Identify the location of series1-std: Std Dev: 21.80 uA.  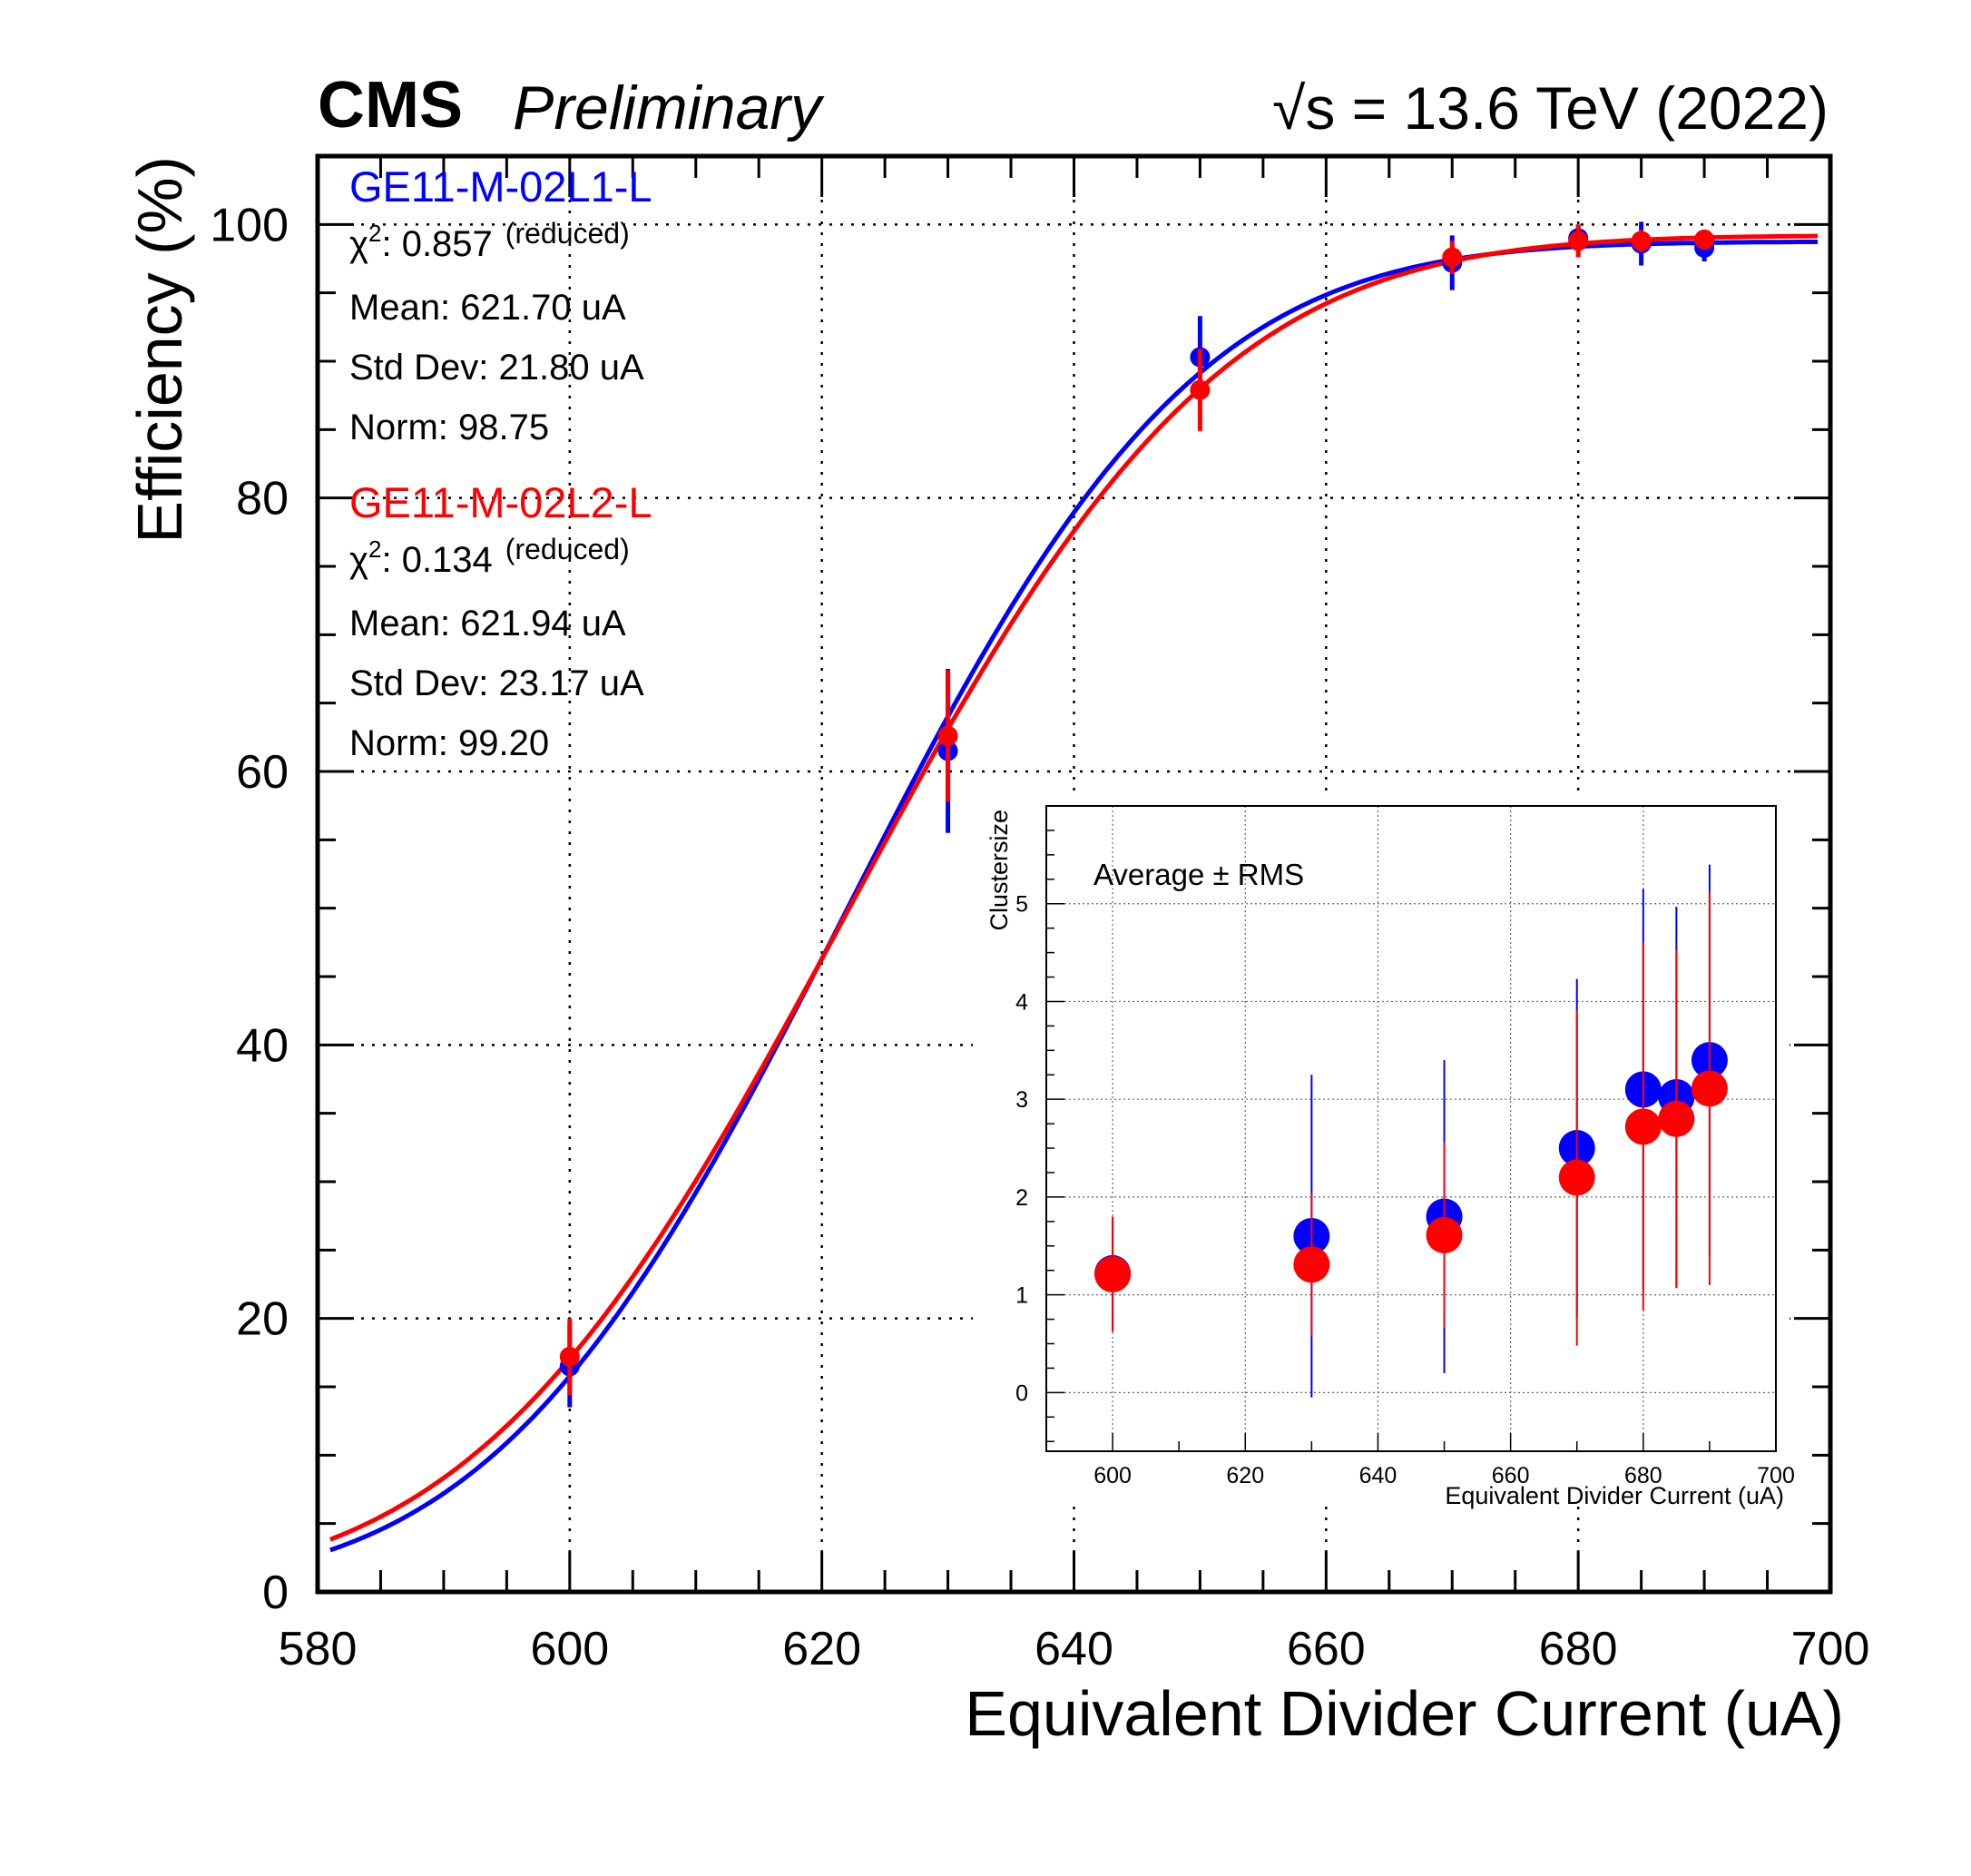
(496, 368).